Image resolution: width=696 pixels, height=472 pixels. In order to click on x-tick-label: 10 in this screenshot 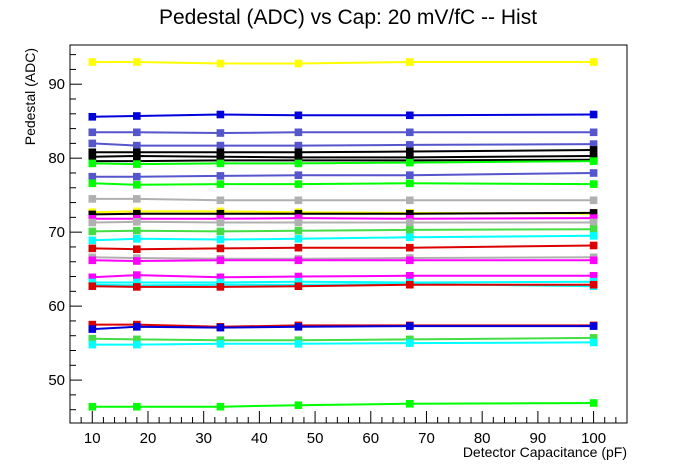, I will do `click(92, 438)`.